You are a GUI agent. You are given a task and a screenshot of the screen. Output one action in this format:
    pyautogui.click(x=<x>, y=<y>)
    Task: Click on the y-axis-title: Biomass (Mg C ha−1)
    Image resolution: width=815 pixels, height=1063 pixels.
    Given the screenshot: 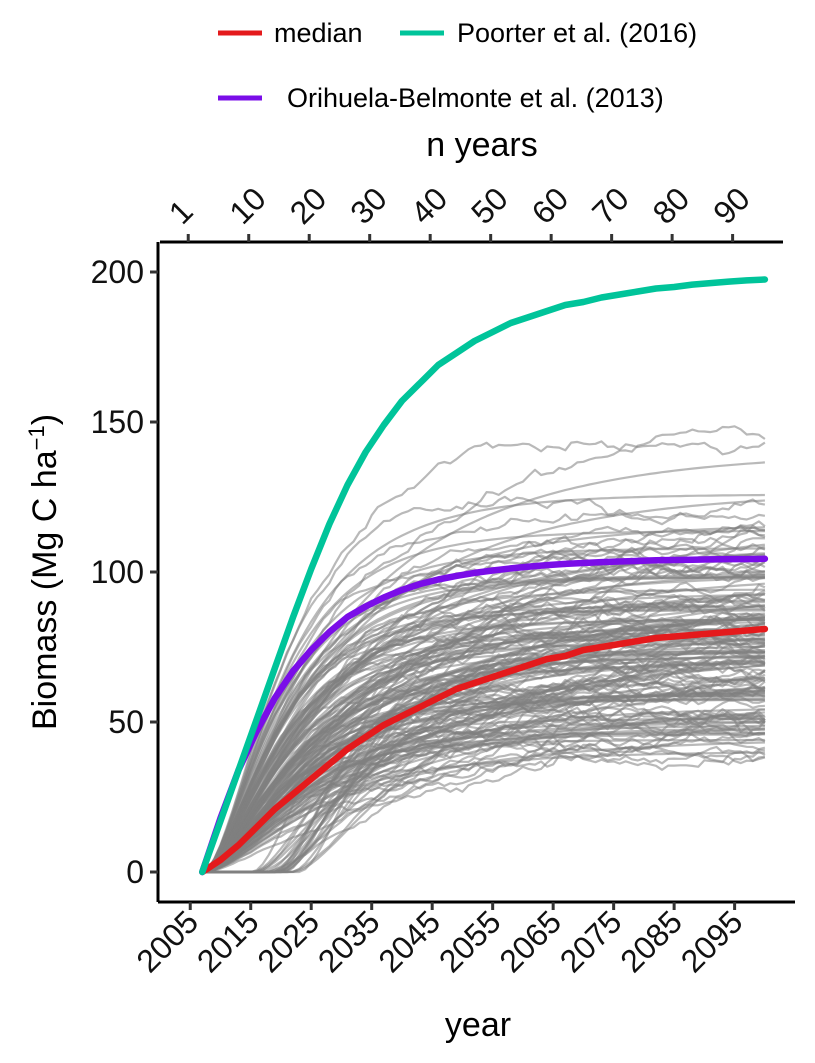 What is the action you would take?
    pyautogui.click(x=44, y=572)
    